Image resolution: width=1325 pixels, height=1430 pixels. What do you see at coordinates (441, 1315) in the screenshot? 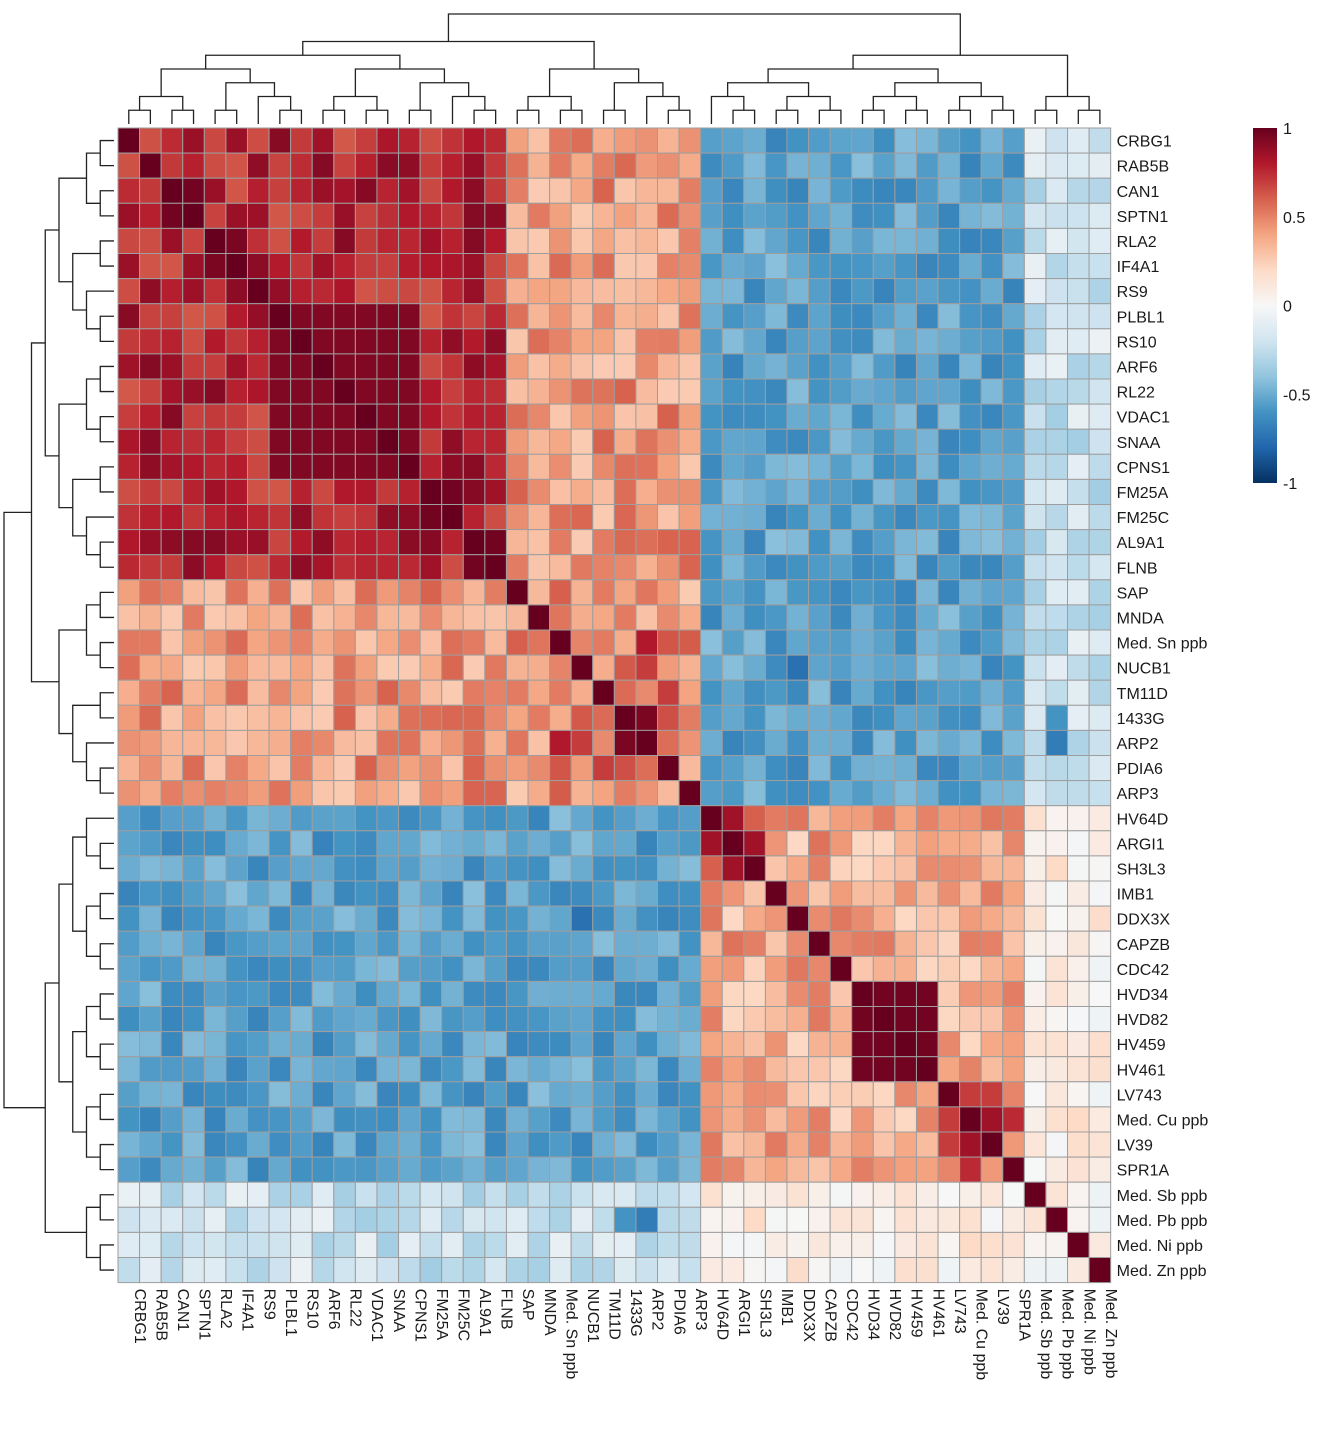
I see `column-label: FM25A` at bounding box center [441, 1315].